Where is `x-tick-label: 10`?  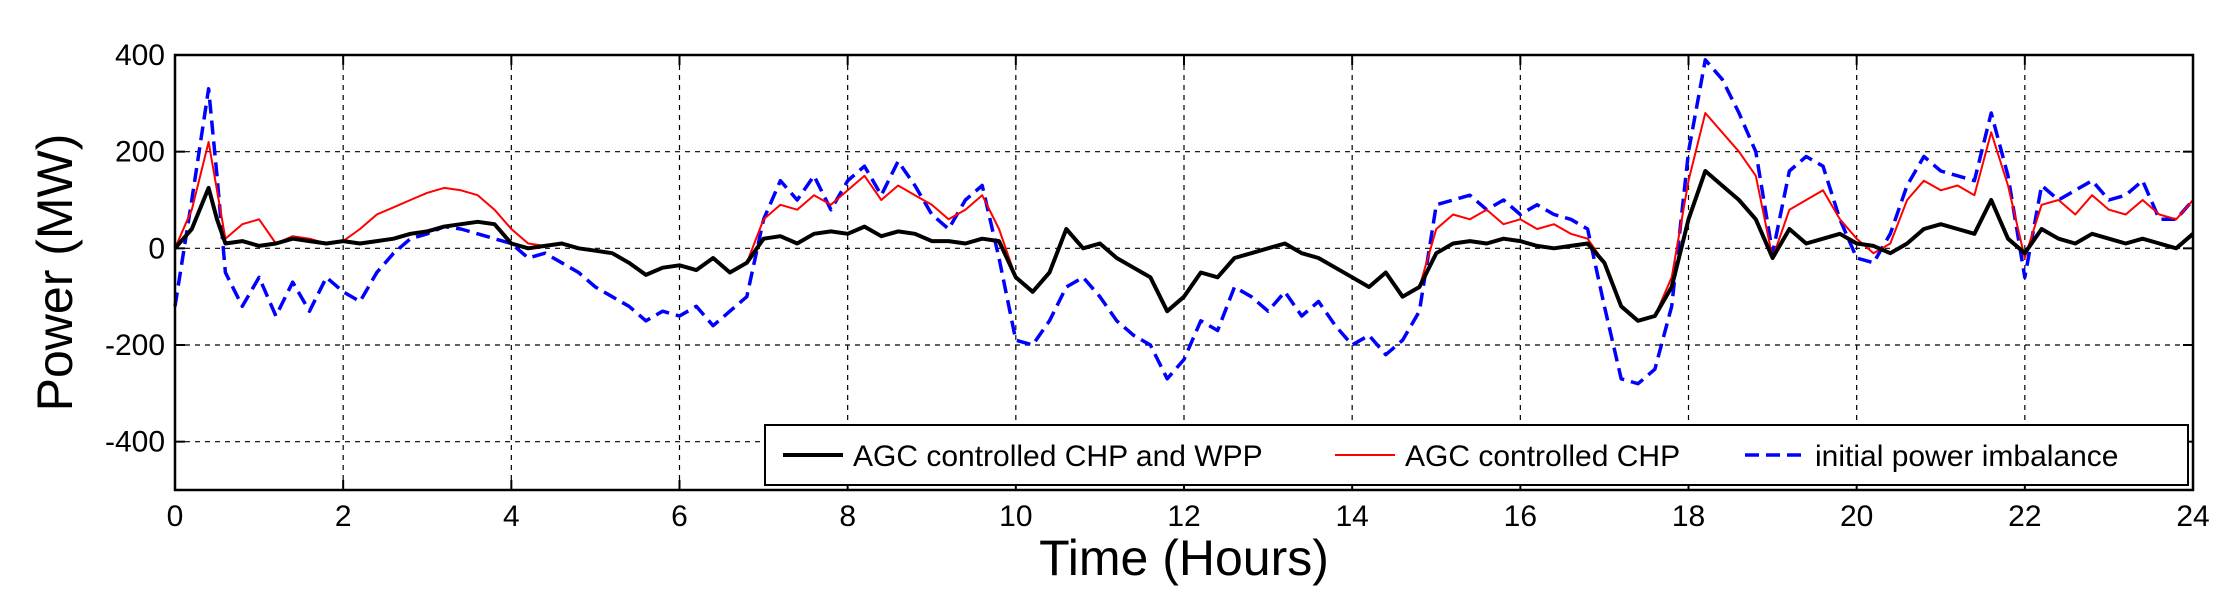 x-tick-label: 10 is located at coordinates (1015, 516).